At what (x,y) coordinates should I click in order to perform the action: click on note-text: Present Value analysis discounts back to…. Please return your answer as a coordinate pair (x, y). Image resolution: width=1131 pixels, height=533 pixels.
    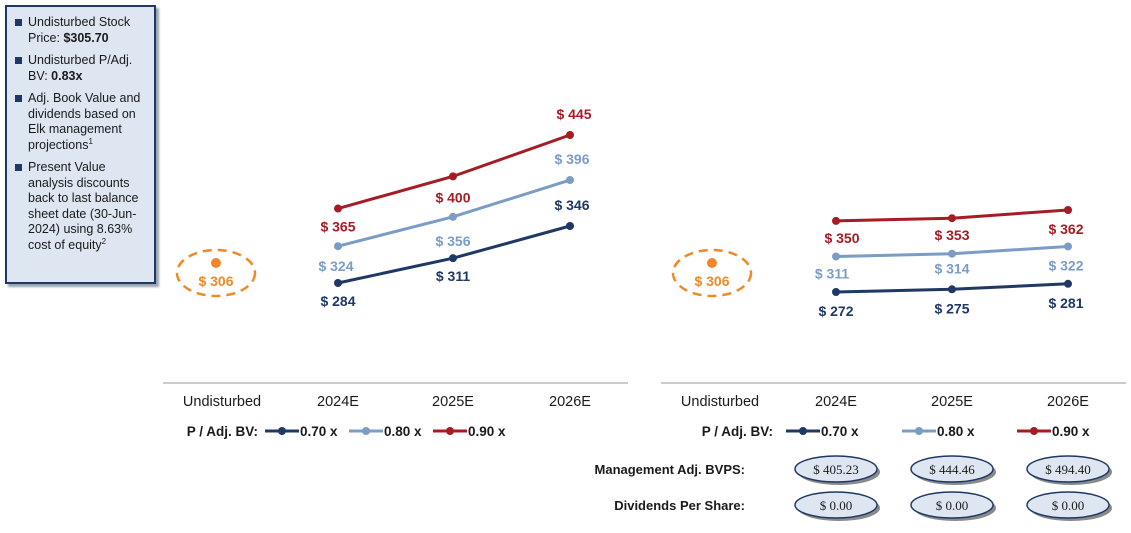
    Looking at the image, I should click on (83, 206).